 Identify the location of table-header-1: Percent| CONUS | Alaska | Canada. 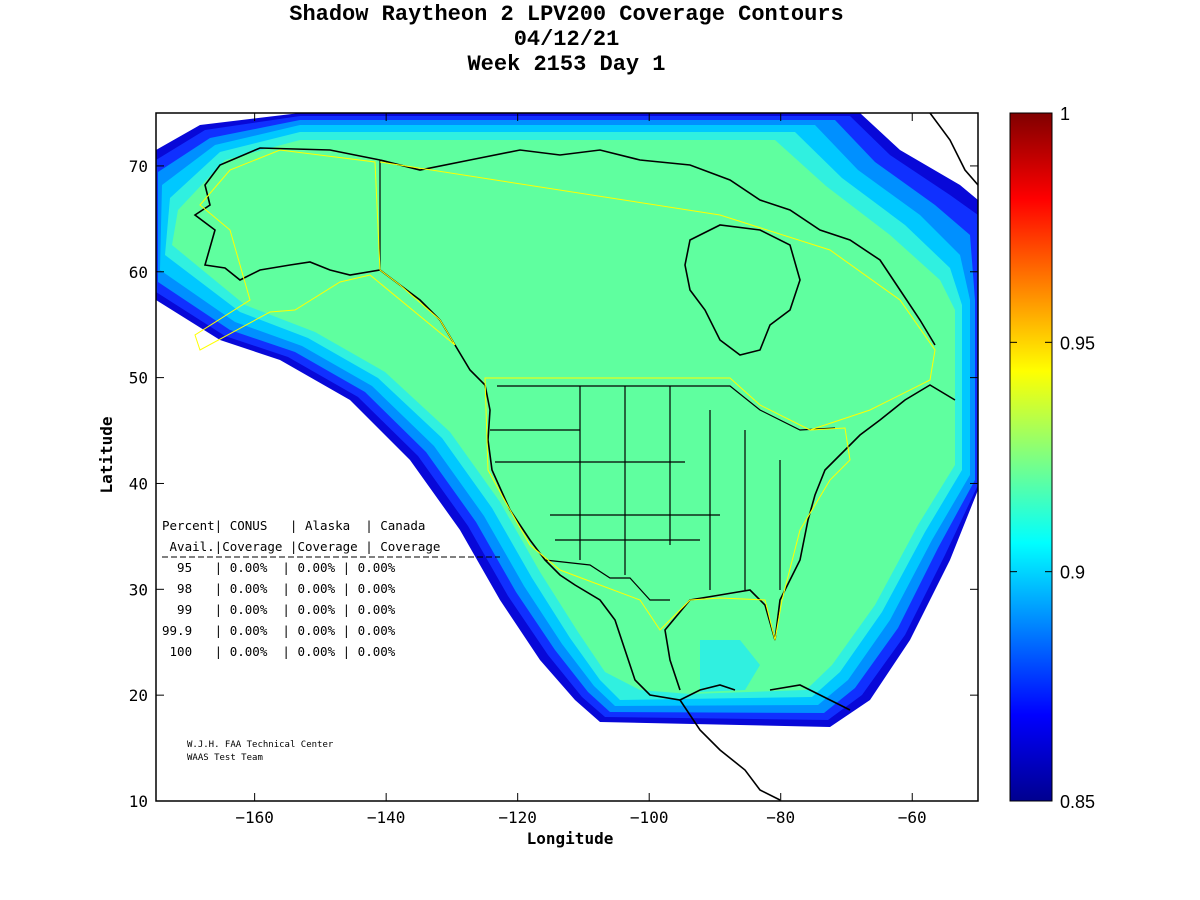
(293, 525).